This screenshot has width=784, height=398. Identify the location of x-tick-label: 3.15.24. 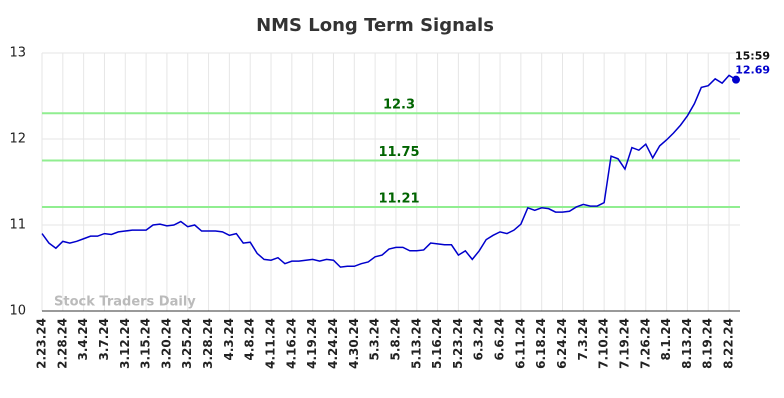
(146, 343).